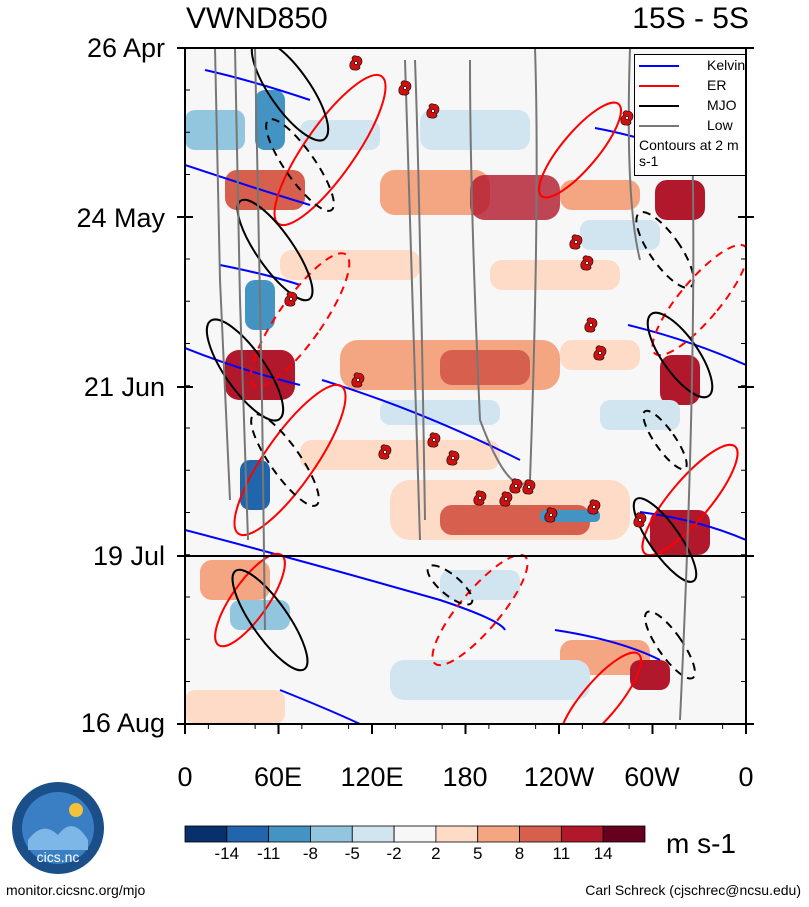  Describe the element at coordinates (561, 853) in the screenshot. I see `colorbar-tick-label: 11` at that location.